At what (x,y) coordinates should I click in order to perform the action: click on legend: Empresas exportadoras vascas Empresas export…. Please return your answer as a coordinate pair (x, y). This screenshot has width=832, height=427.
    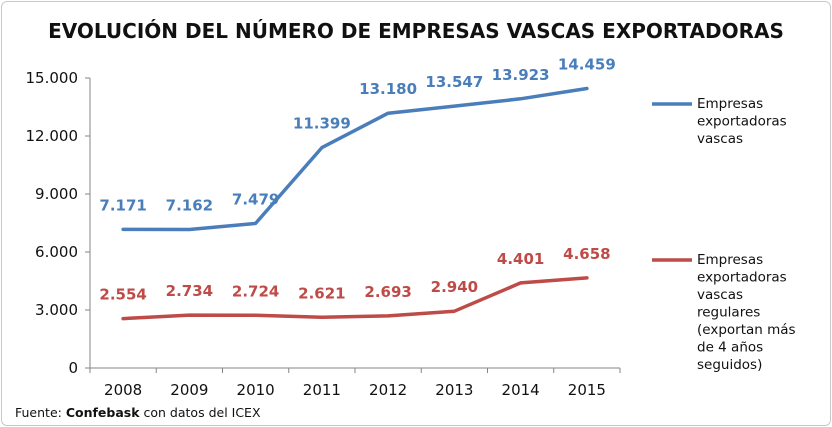
    Looking at the image, I should click on (724, 234).